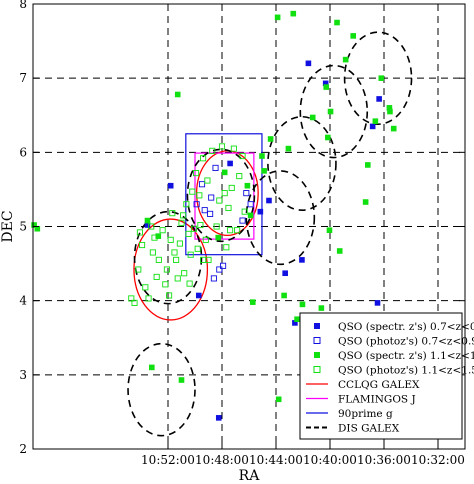  I want to click on x-tick-label: 10:36:00, so click(384, 460).